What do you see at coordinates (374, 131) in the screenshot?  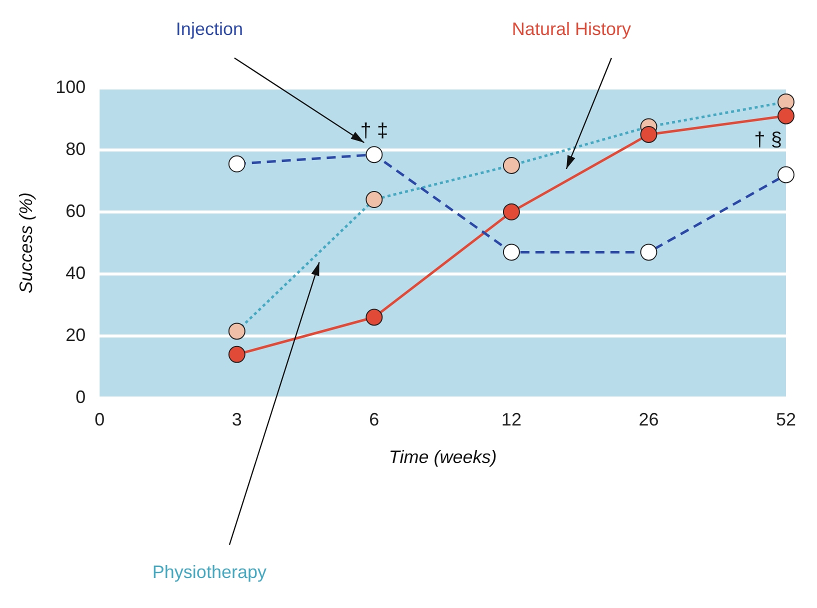 I see `annotation: † ‡` at bounding box center [374, 131].